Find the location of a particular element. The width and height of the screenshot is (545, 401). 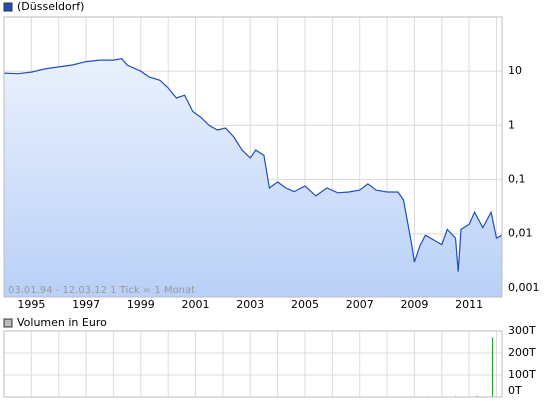

y-tick-label: 300T is located at coordinates (522, 330).